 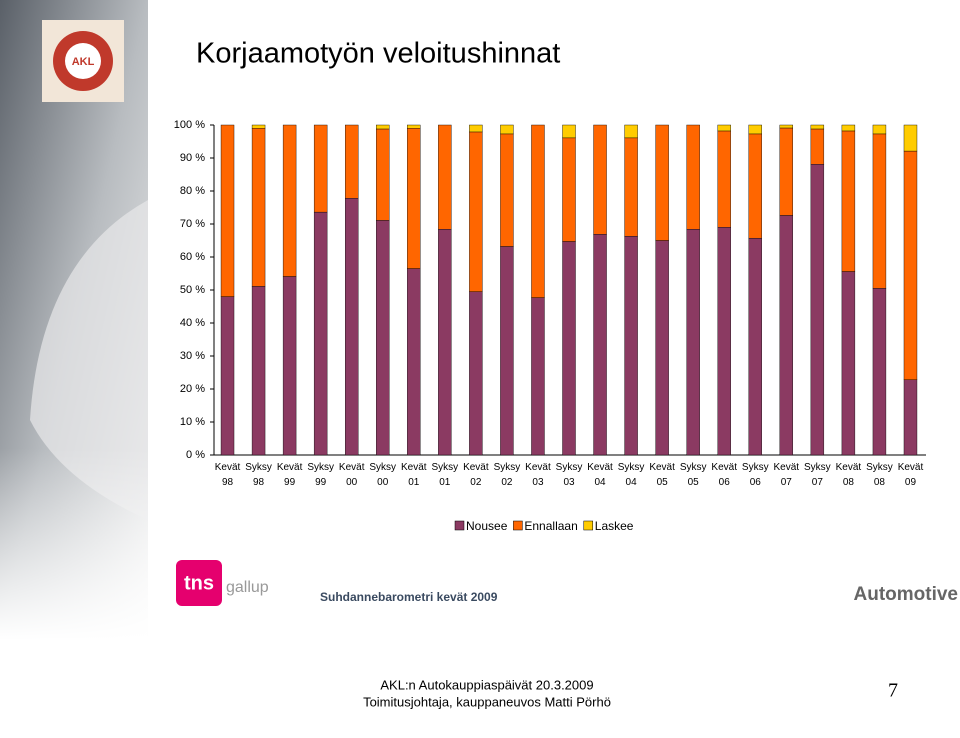 What do you see at coordinates (192, 422) in the screenshot?
I see `y-tick-label: 10 %` at bounding box center [192, 422].